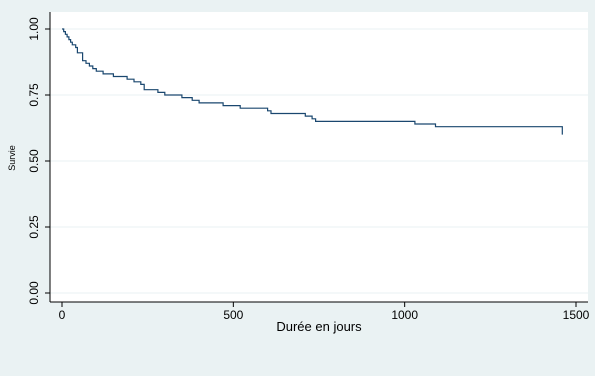 The width and height of the screenshot is (595, 376). Describe the element at coordinates (404, 315) in the screenshot. I see `x-tick-label: 1000` at that location.